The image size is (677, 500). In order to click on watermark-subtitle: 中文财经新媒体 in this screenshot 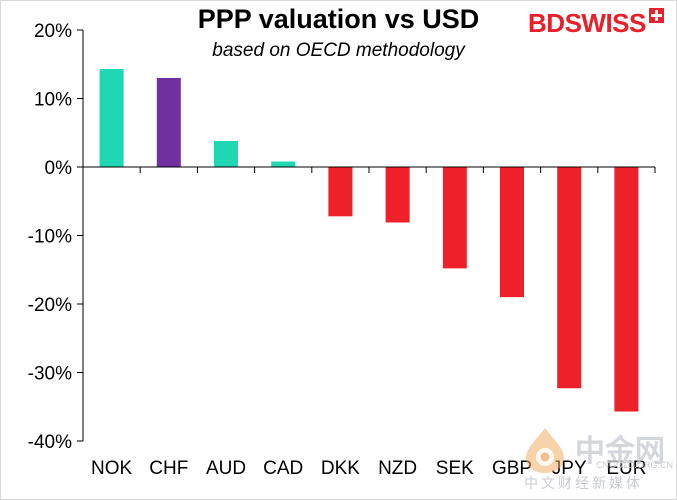, I will do `click(583, 483)`.